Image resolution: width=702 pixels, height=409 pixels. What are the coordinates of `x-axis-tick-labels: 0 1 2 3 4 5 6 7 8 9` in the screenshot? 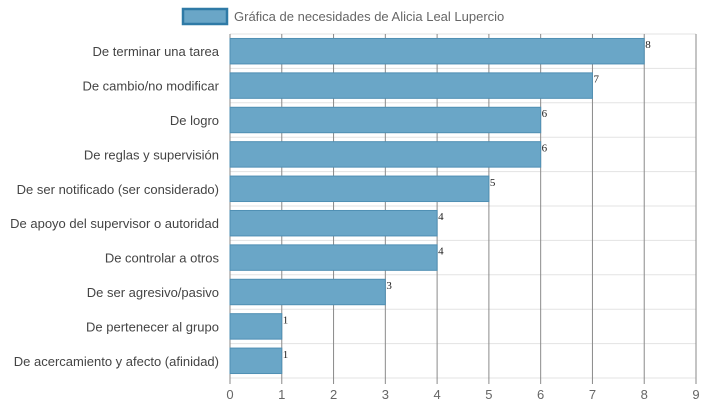 It's located at (462, 394).